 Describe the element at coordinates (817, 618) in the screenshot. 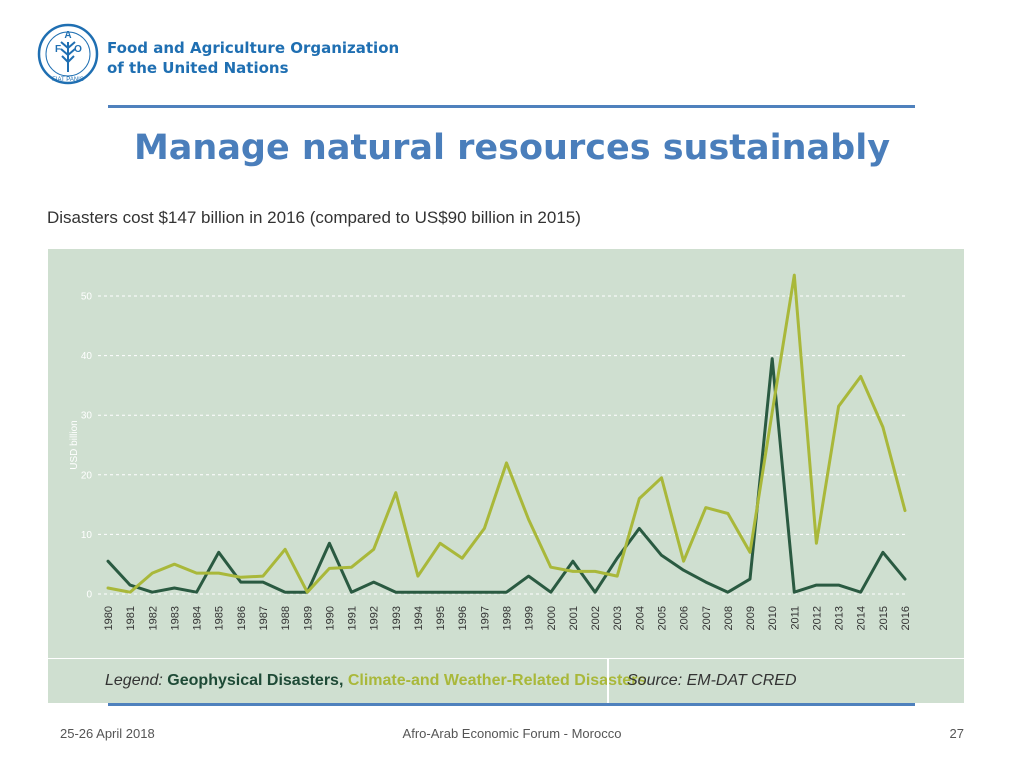

I see `x-tick-label-2012: 2012` at that location.